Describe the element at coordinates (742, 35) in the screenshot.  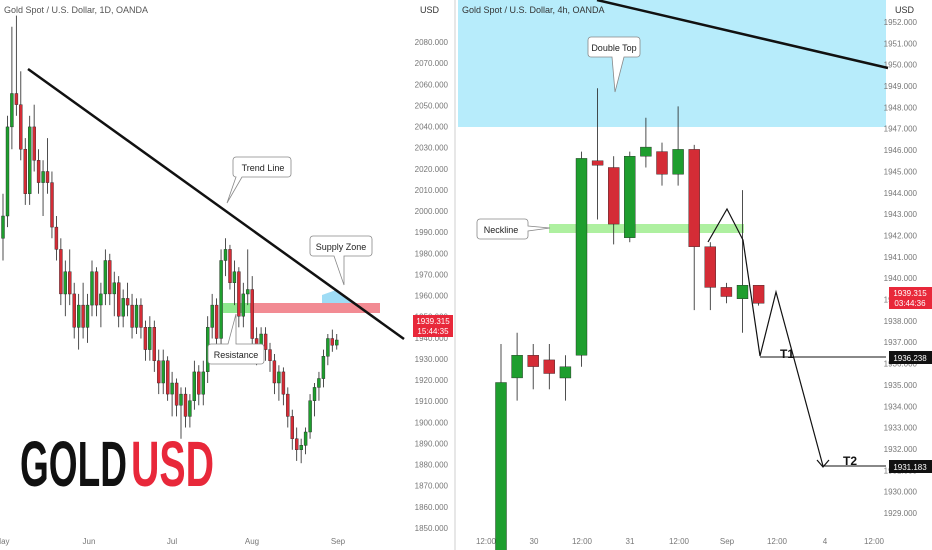
I see `right-trend-line` at that location.